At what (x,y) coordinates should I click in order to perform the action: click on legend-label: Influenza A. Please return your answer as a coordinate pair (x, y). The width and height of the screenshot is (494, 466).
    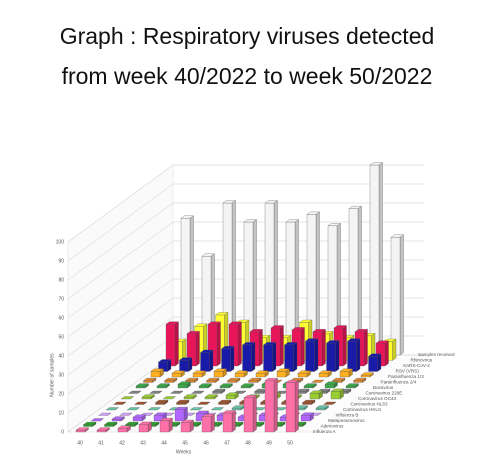
    Looking at the image, I should click on (325, 431).